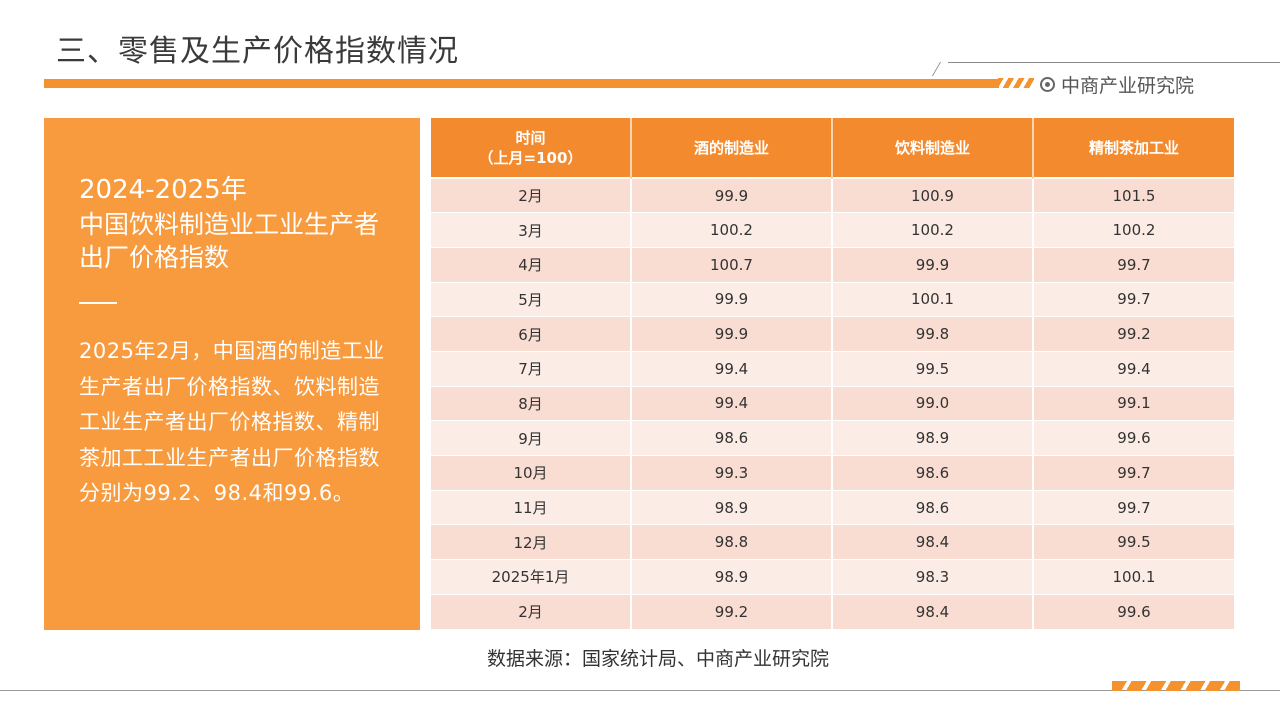 This screenshot has height=720, width=1280. What do you see at coordinates (1133, 334) in the screenshot?
I see `cell-tea: 99.2` at bounding box center [1133, 334].